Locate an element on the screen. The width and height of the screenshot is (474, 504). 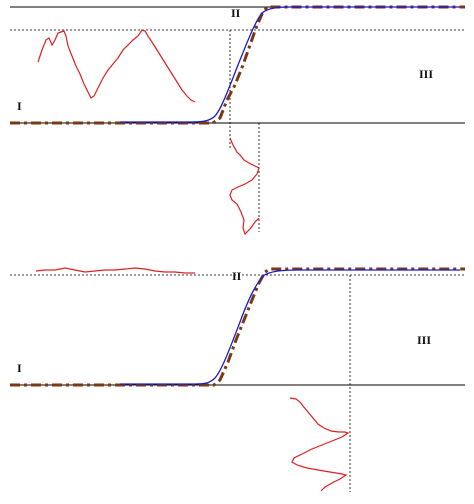
top-panel-lower-profile is located at coordinates (244, 186).